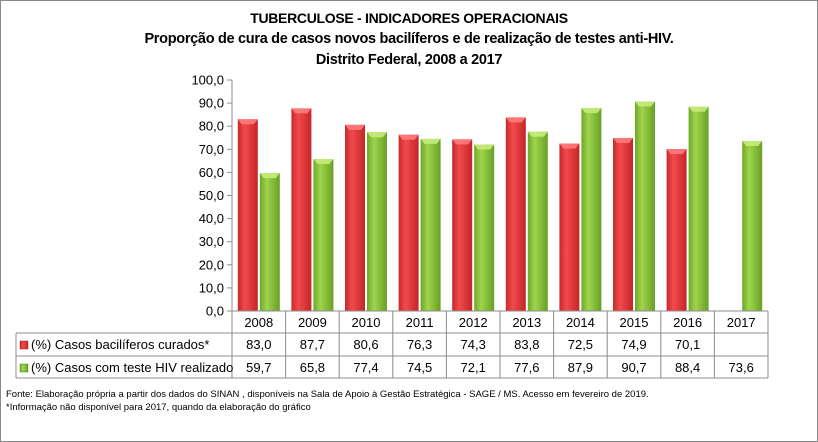 The image size is (818, 442). What do you see at coordinates (258, 367) in the screenshot?
I see `data-label: 59,7` at bounding box center [258, 367].